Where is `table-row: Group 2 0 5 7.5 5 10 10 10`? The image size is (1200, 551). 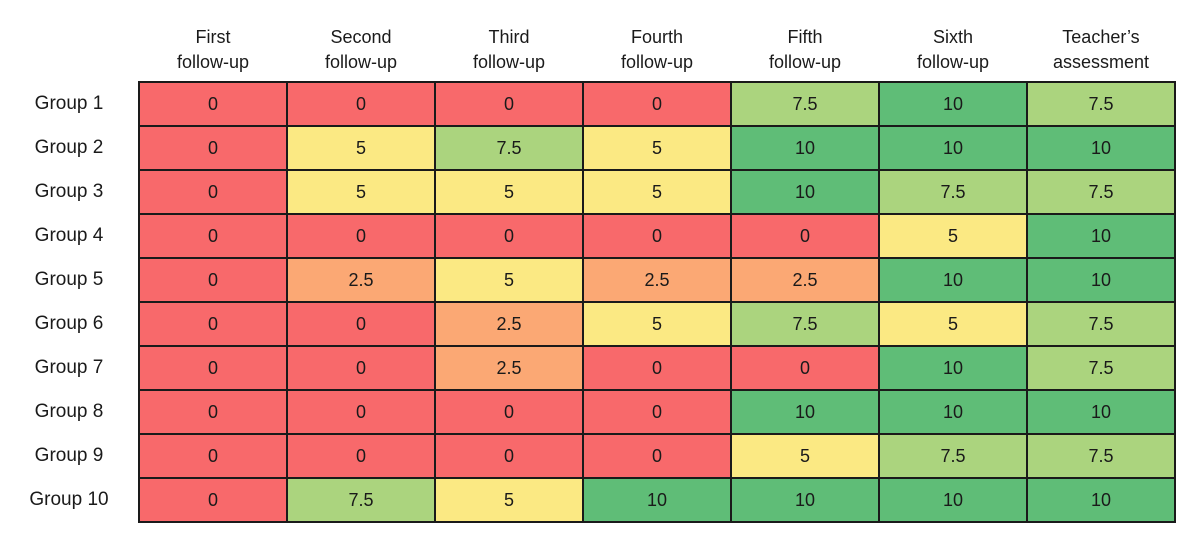 table-row: Group 2 0 5 7.5 5 10 10 10 is located at coordinates (588, 148).